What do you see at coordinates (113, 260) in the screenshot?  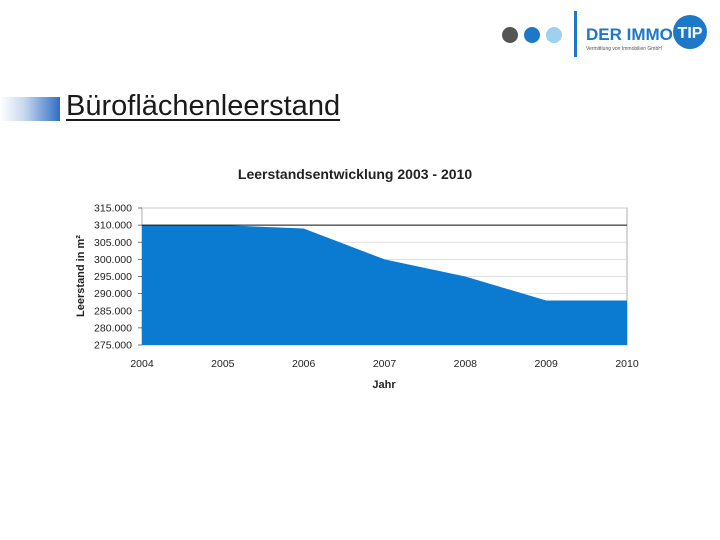 I see `y-tick-label: 300.000` at bounding box center [113, 260].